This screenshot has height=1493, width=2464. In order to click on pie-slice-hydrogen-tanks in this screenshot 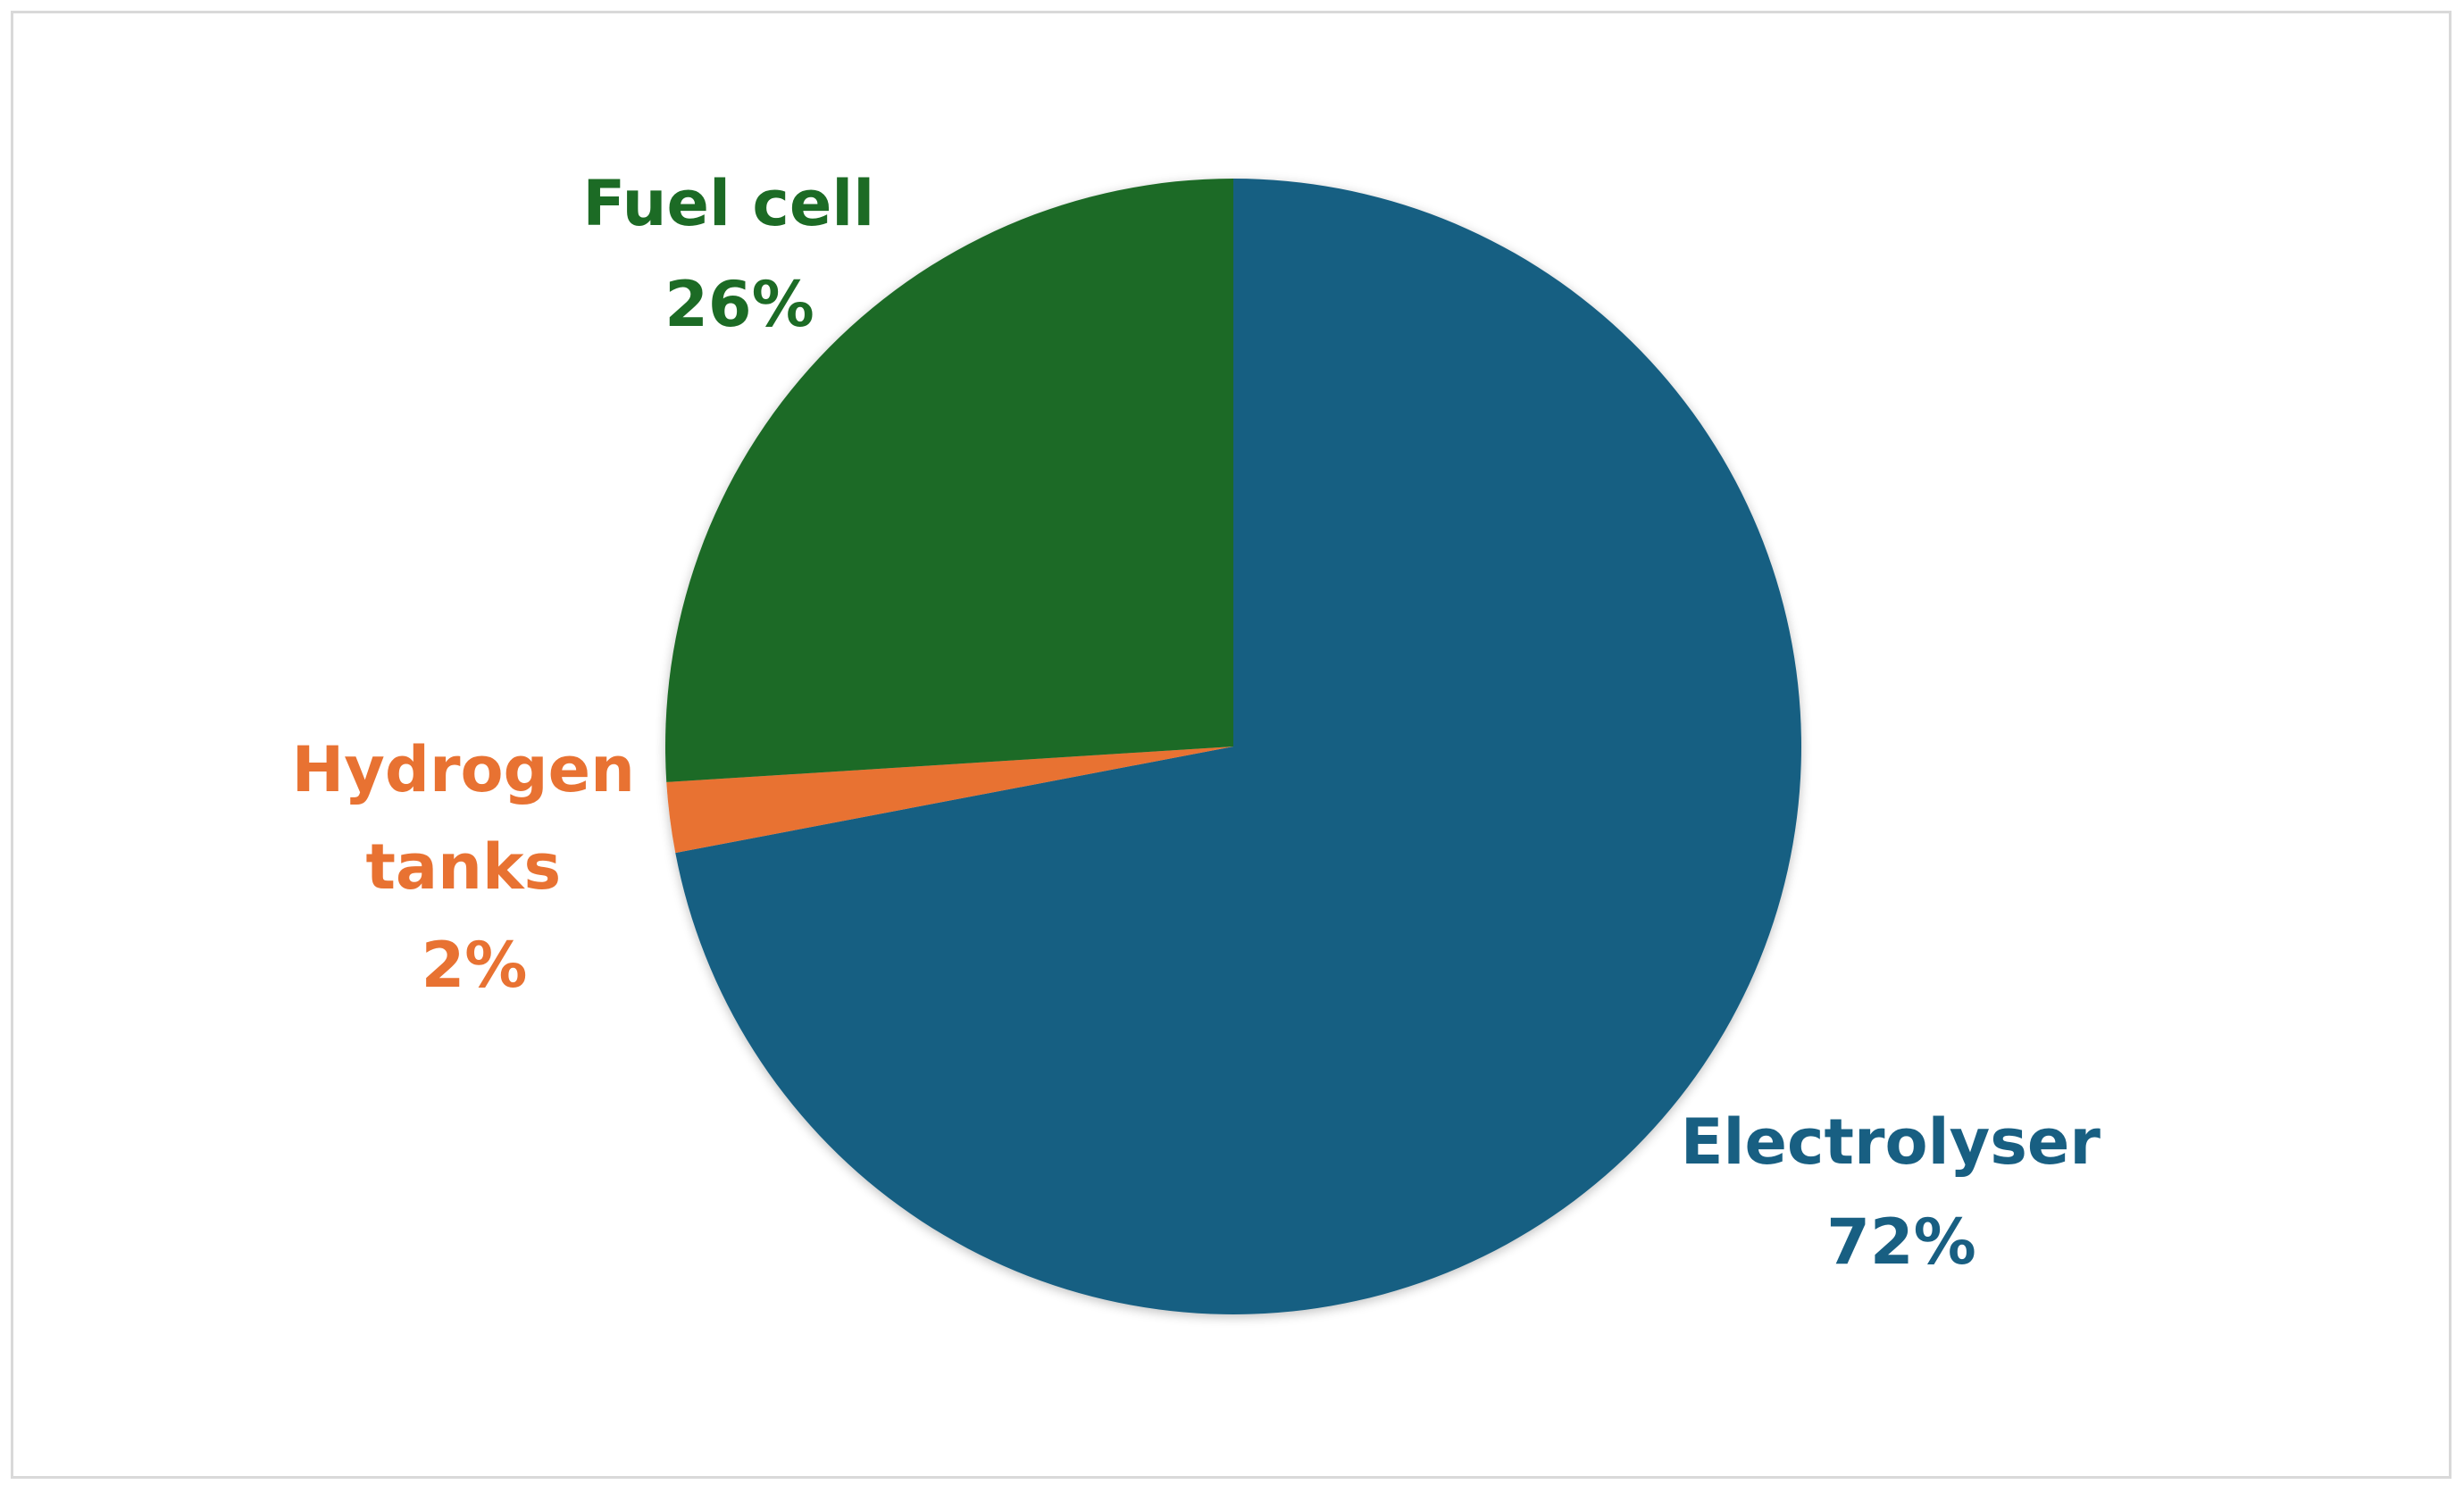, I will do `click(949, 800)`.